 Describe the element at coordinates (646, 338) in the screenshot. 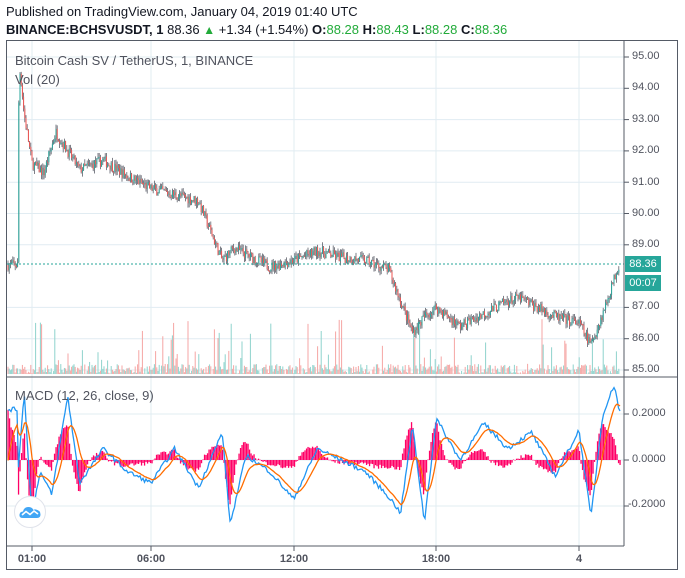

I see `price-tick: 86.00` at that location.